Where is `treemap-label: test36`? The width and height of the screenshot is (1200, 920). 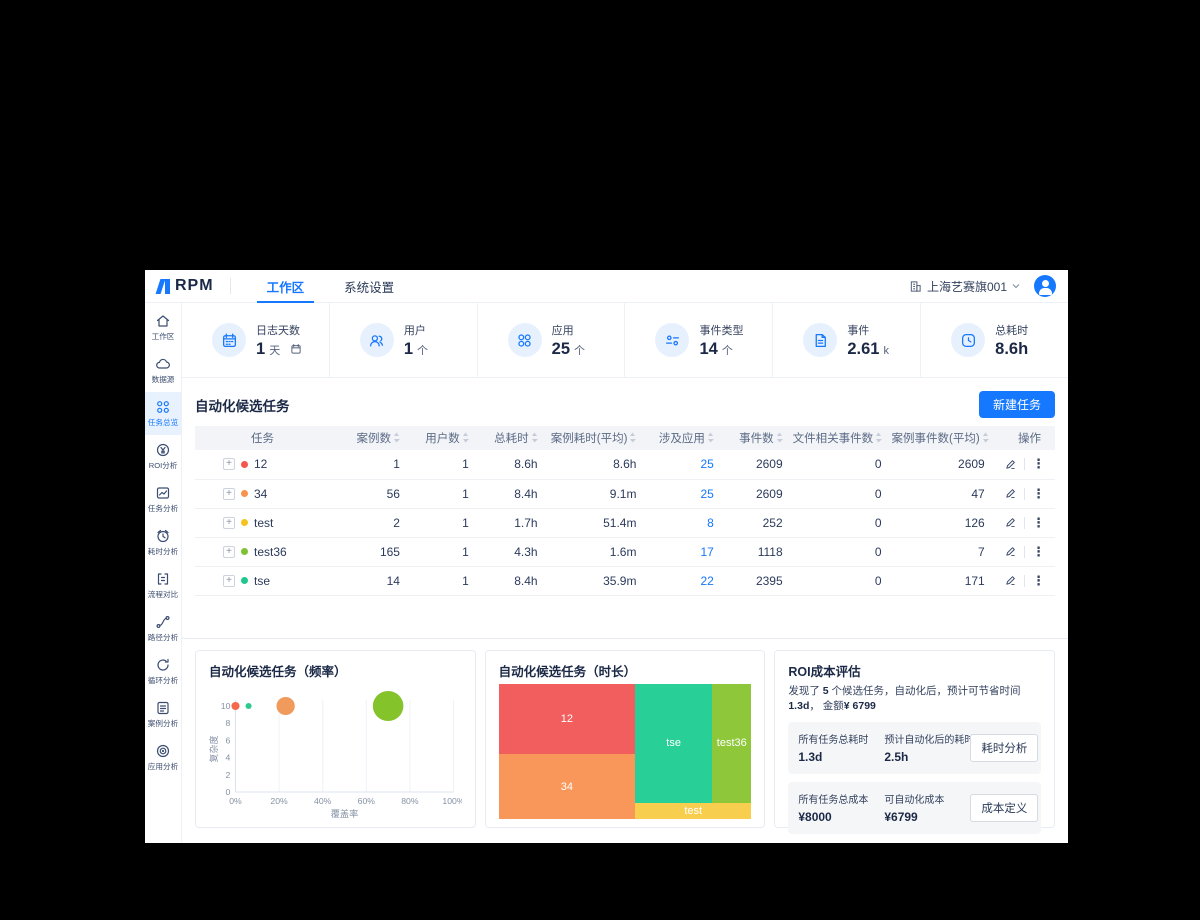 treemap-label: test36 is located at coordinates (731, 743).